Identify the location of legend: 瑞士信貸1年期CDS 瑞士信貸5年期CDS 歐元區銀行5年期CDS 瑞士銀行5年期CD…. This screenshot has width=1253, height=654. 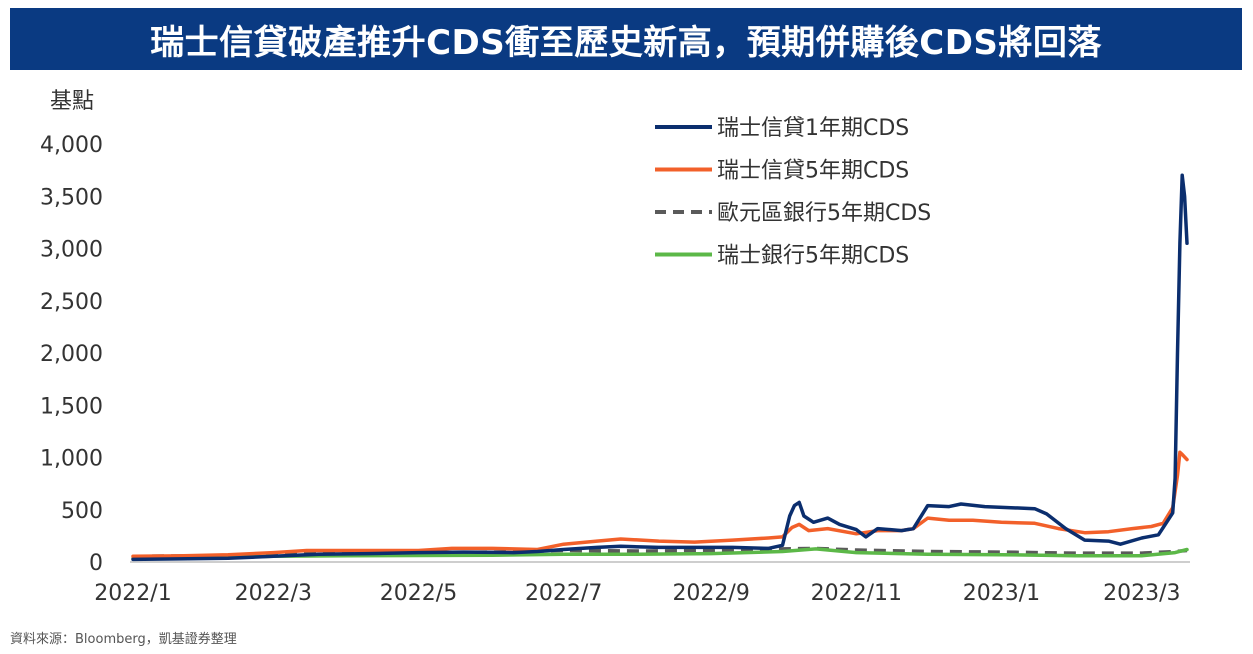
(793, 192).